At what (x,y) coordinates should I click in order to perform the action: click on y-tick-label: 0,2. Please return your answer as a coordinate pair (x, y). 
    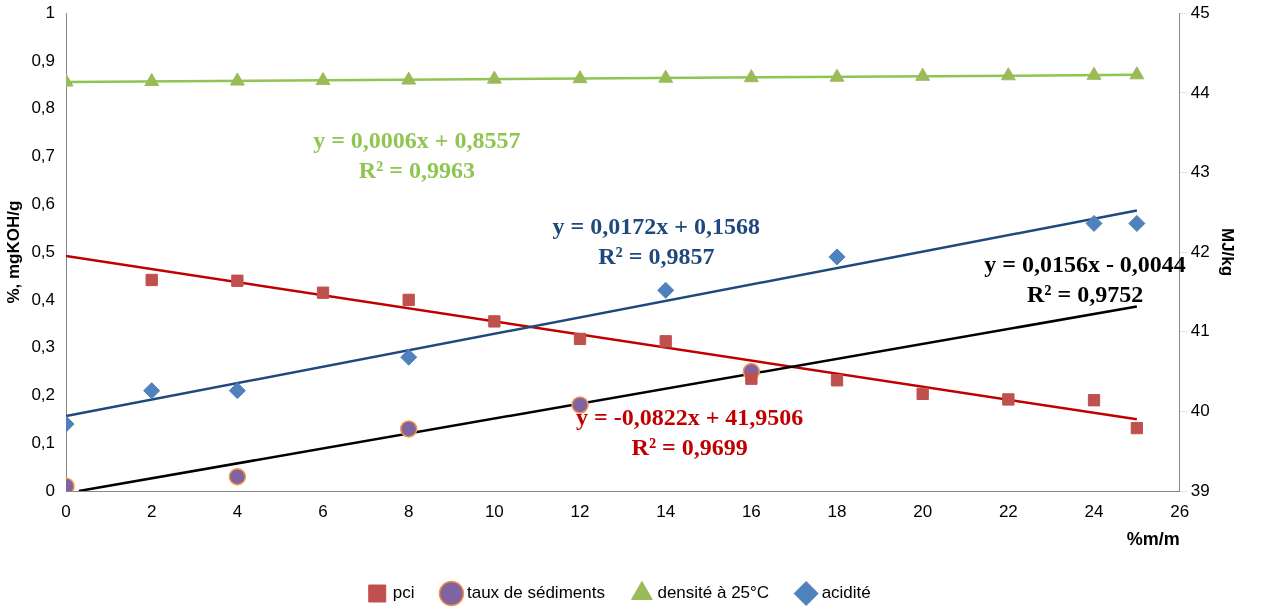
    Looking at the image, I should click on (43, 395).